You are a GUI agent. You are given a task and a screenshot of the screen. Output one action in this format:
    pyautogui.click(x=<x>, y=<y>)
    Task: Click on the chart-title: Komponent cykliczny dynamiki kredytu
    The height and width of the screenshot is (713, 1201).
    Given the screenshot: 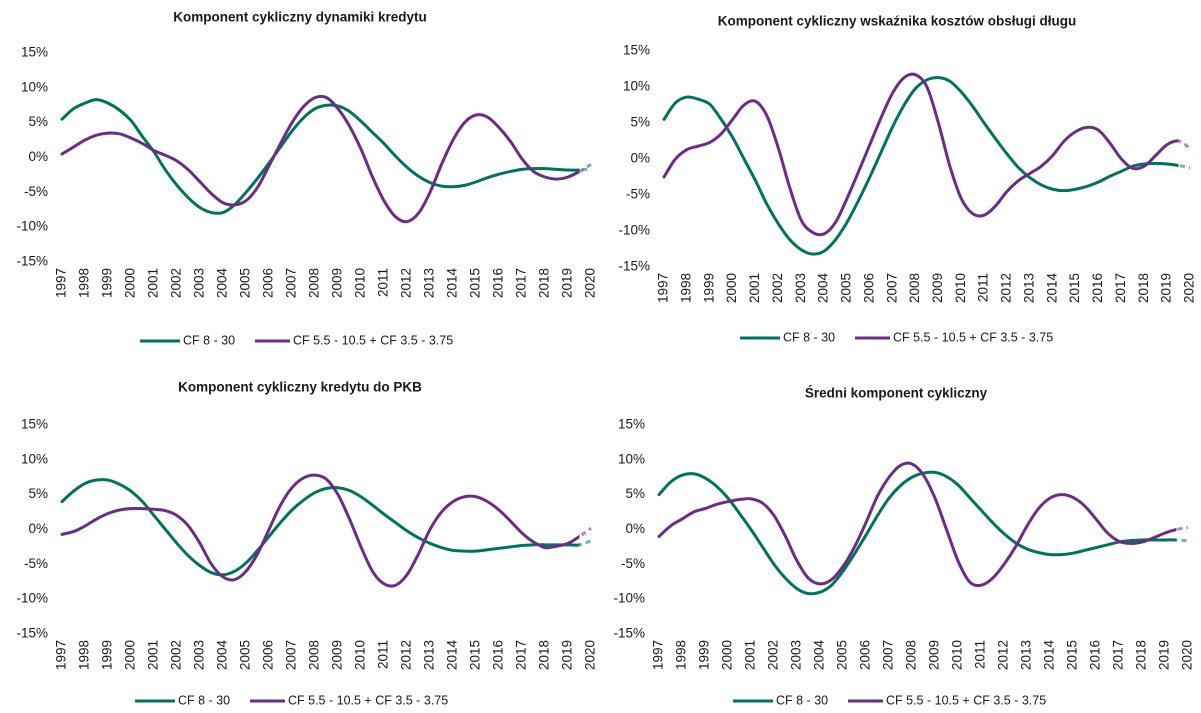 What is the action you would take?
    pyautogui.click(x=300, y=17)
    